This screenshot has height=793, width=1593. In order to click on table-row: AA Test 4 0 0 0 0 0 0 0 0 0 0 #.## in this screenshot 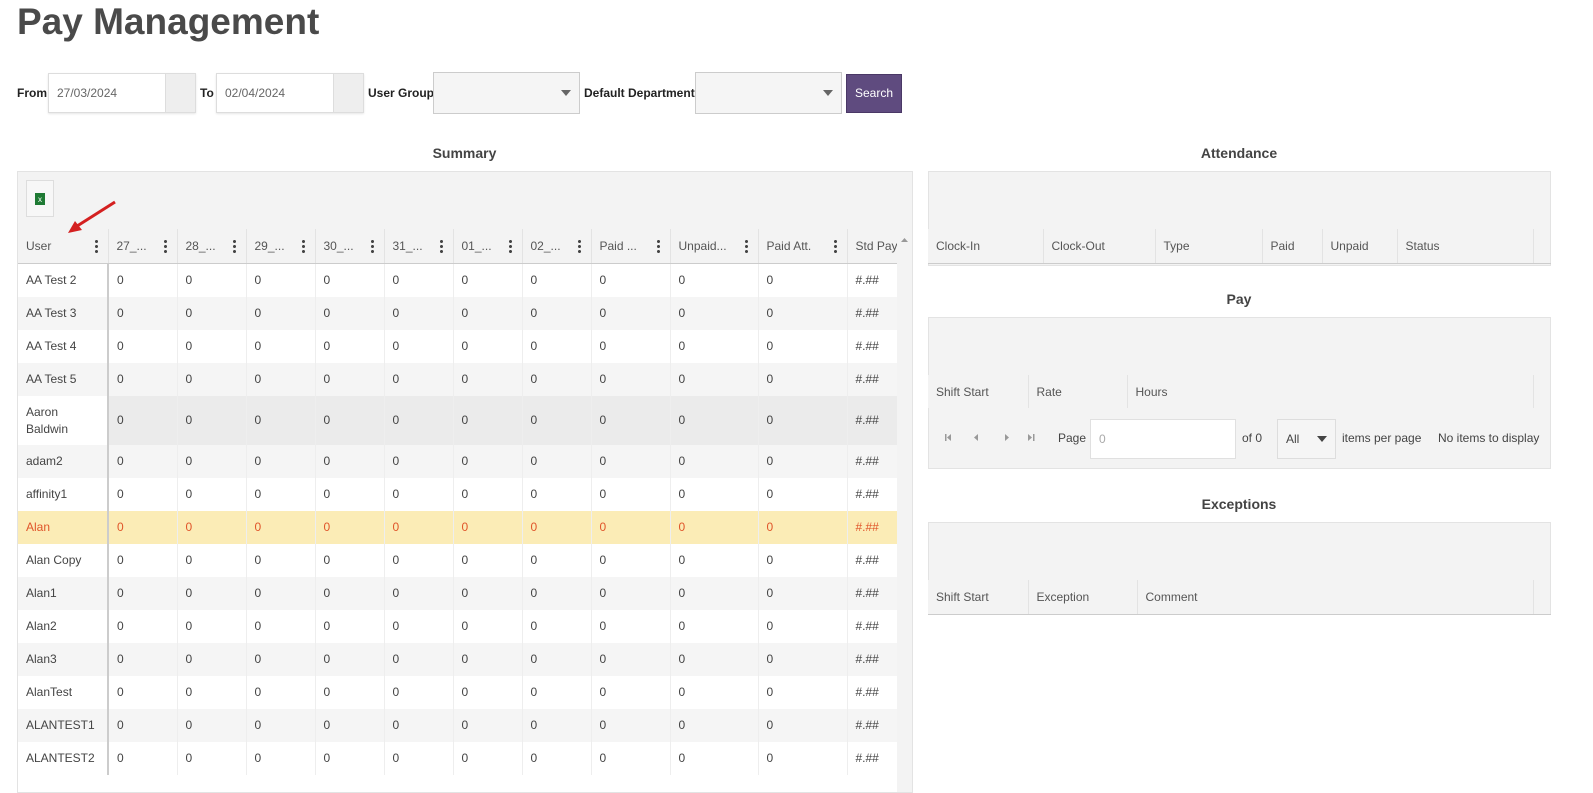, I will do `click(457, 346)`.